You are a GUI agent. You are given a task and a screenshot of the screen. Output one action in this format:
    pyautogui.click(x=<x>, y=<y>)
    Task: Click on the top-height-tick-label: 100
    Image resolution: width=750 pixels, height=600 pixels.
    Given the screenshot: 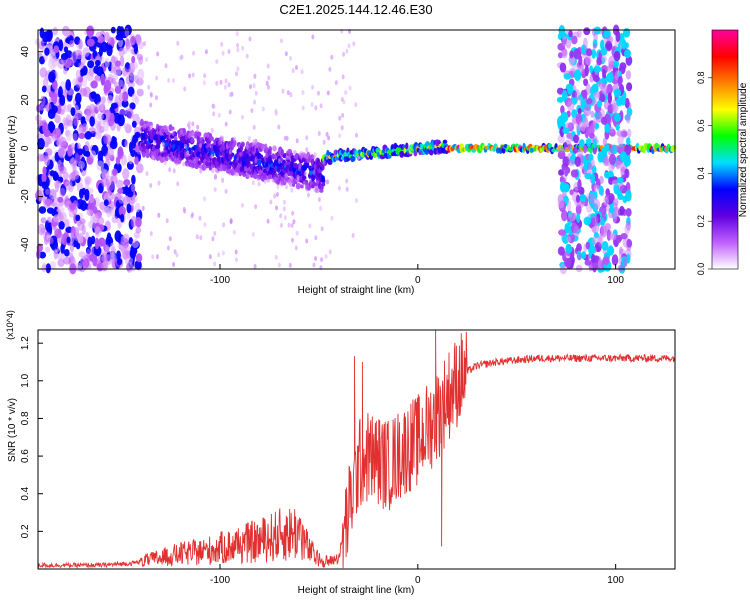 What is the action you would take?
    pyautogui.click(x=615, y=280)
    